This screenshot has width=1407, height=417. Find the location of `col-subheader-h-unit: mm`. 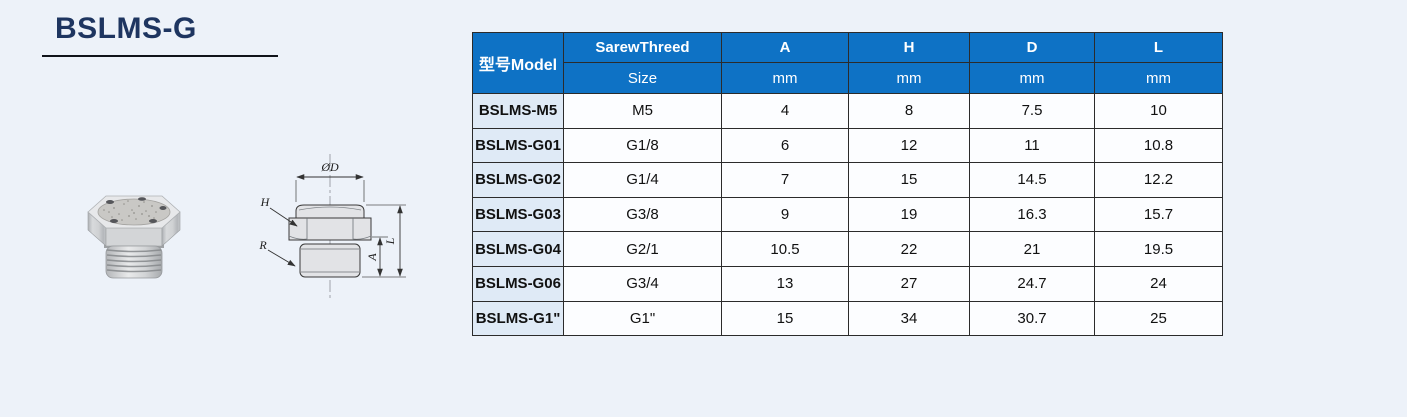

col-subheader-h-unit: mm is located at coordinates (909, 78).